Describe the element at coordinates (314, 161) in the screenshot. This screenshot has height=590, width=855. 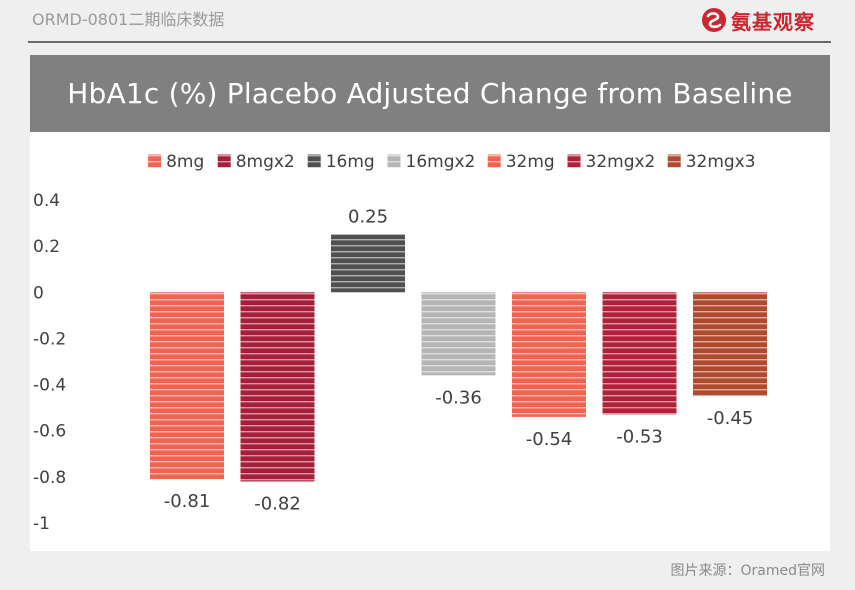
I see `legend-swatch-16mg` at that location.